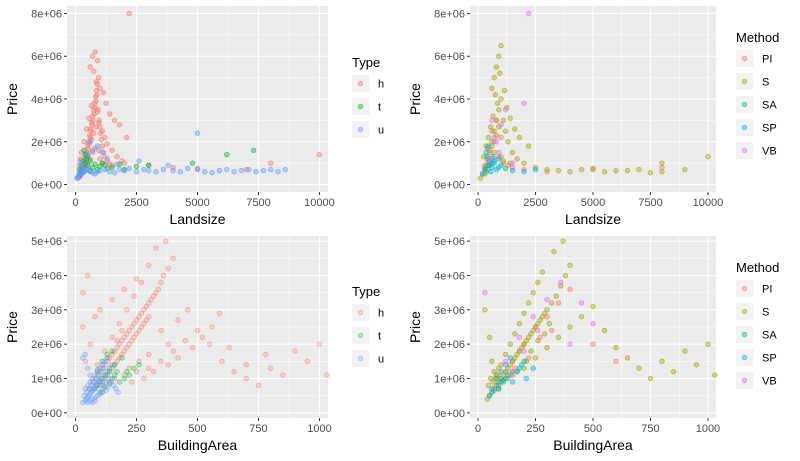 The height and width of the screenshot is (461, 800). I want to click on legend-label: PI, so click(767, 290).